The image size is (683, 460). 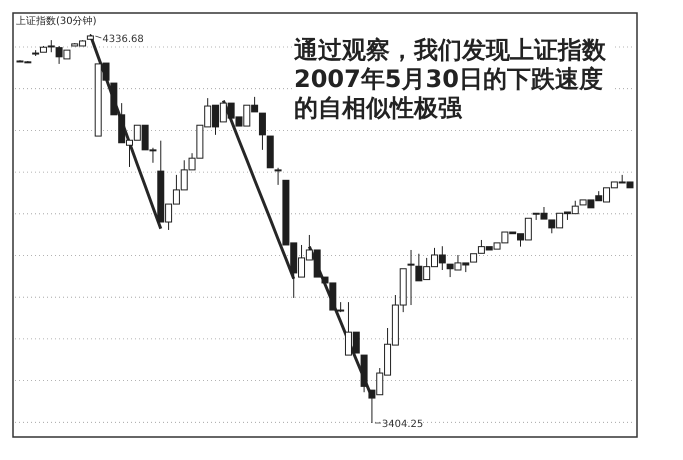 I want to click on annotation: 3404.25, so click(x=403, y=424).